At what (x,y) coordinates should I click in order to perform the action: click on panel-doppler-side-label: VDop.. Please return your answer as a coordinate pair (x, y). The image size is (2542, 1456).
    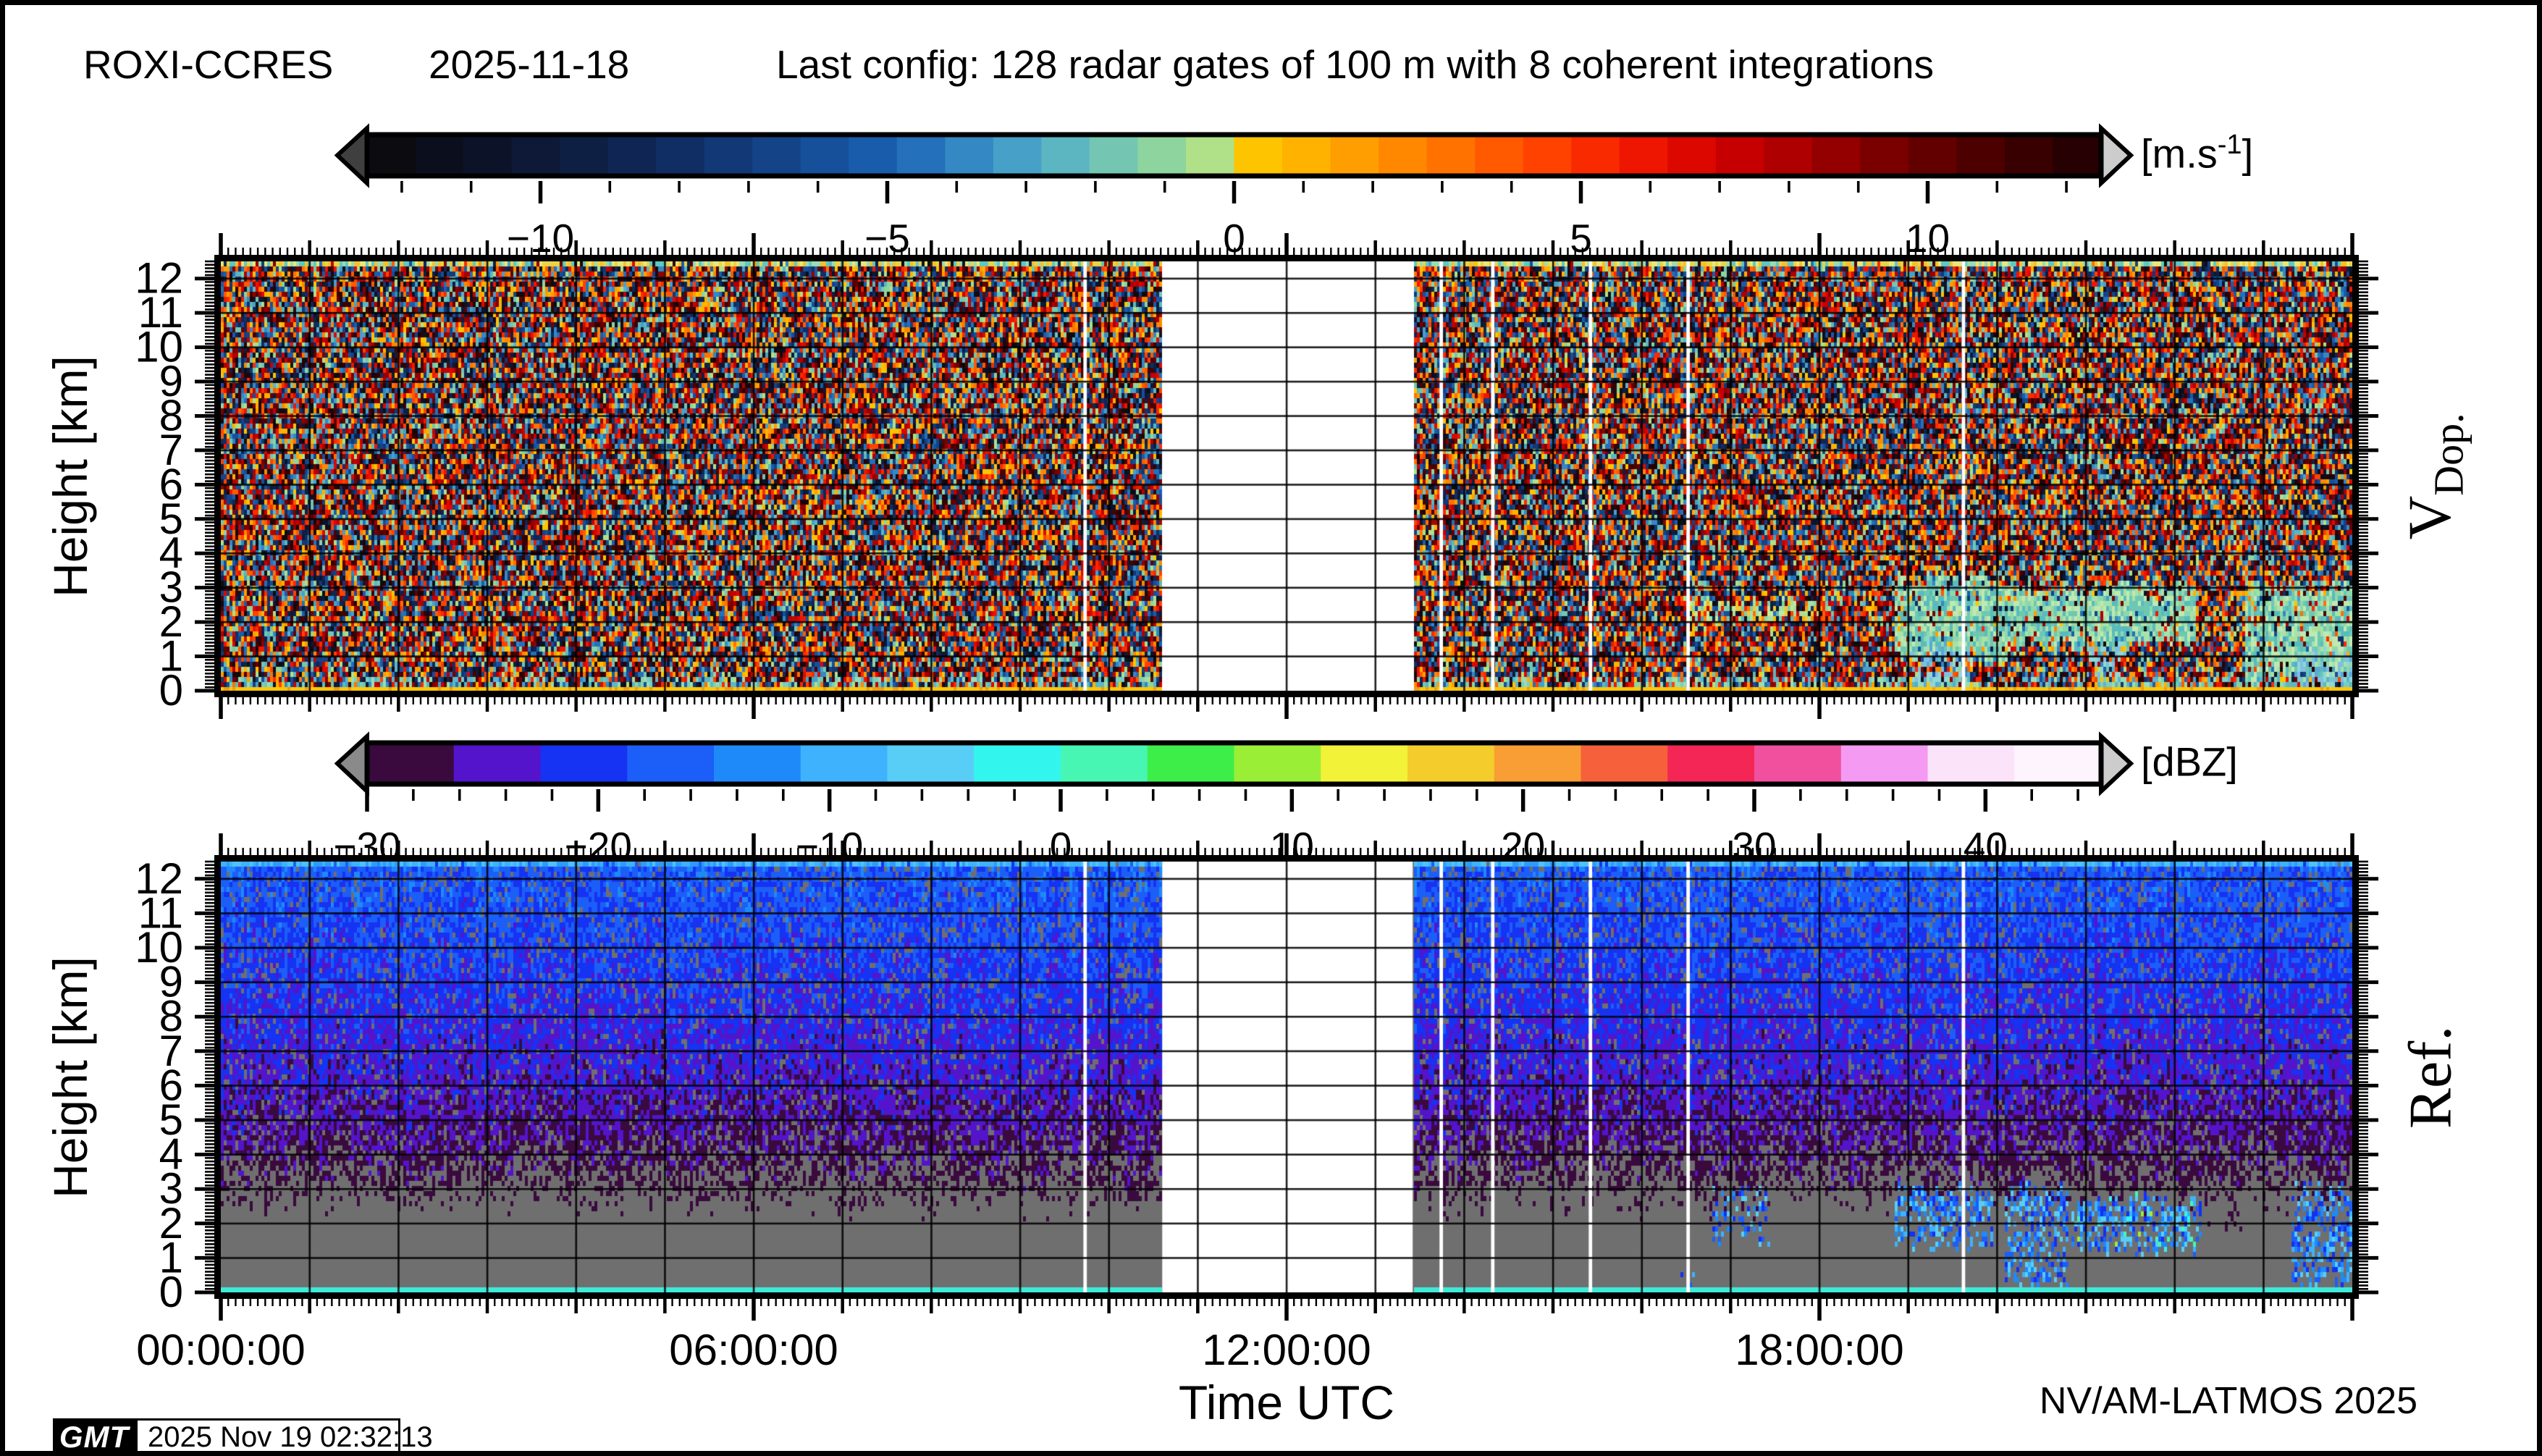
    Looking at the image, I should click on (2434, 476).